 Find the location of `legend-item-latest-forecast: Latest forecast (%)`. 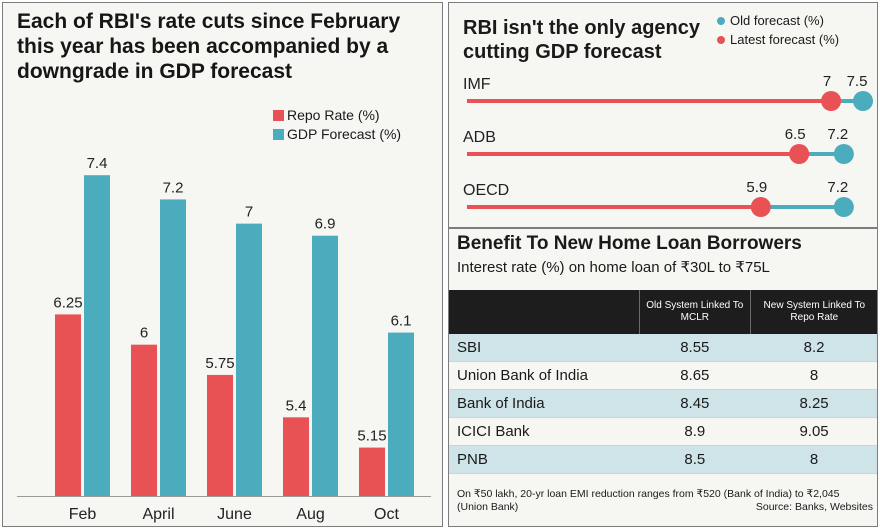

legend-item-latest-forecast: Latest forecast (%) is located at coordinates (778, 40).